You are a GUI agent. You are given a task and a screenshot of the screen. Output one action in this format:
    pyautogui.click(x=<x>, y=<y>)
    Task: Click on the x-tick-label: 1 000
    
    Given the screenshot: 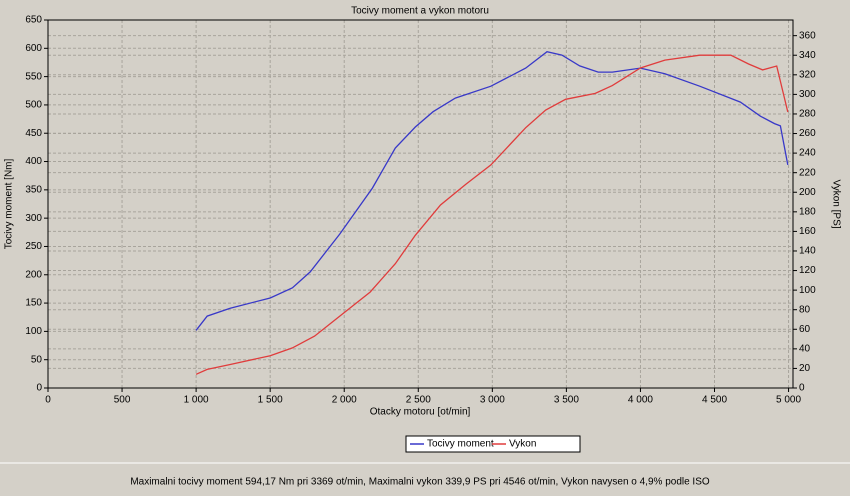 What is the action you would take?
    pyautogui.click(x=196, y=400)
    